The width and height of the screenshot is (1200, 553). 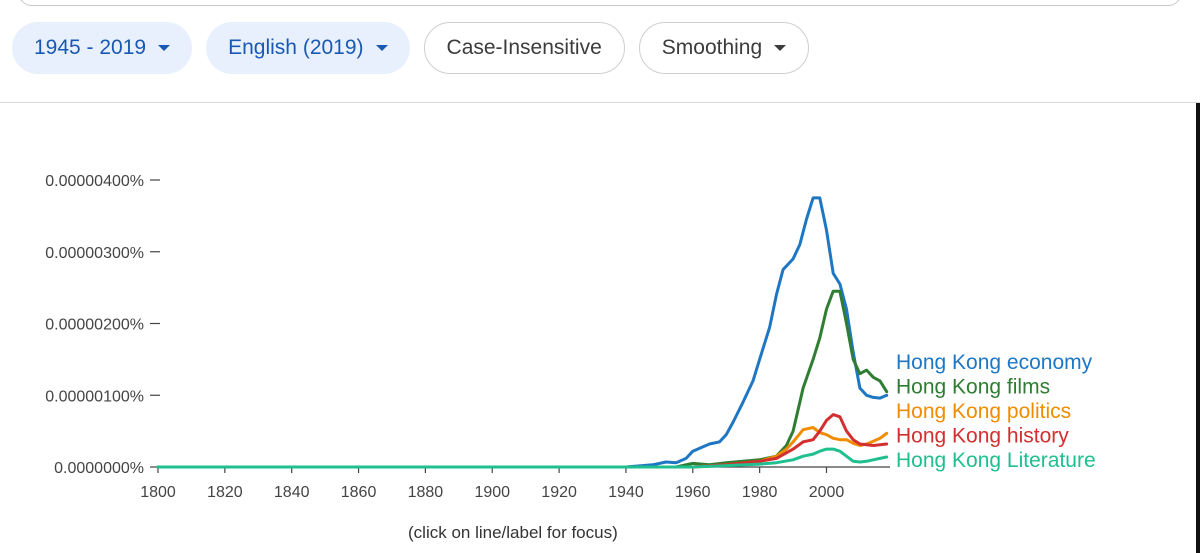 I want to click on x-tick-label: 1920, so click(x=559, y=492).